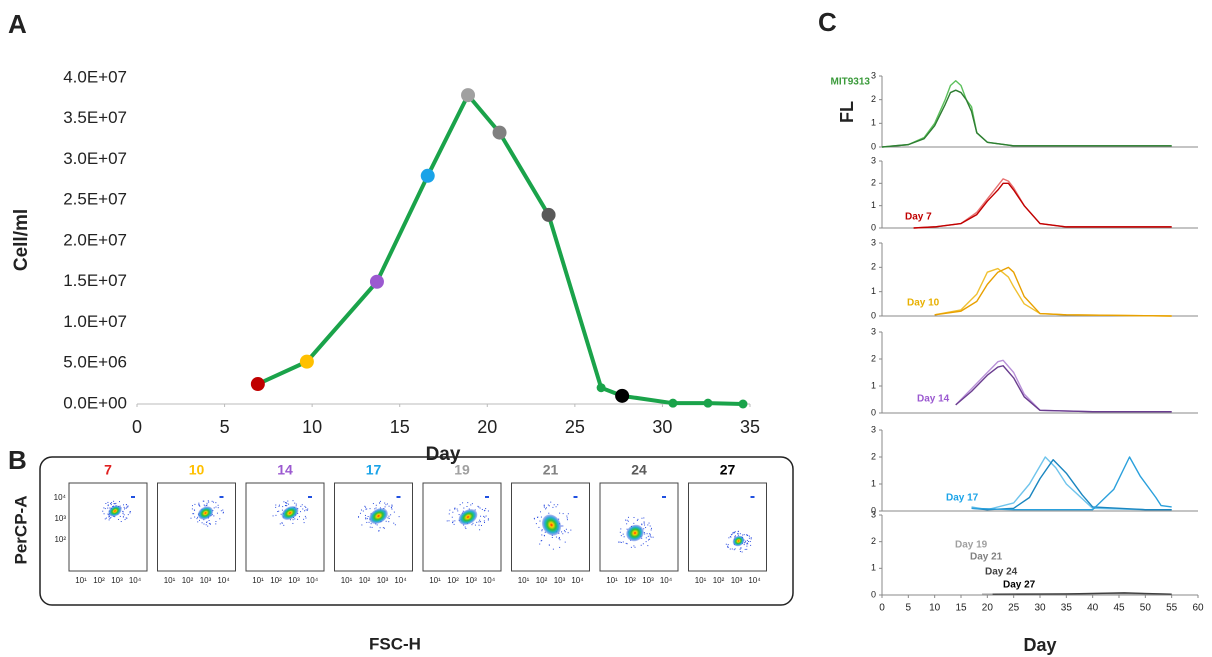 This screenshot has height=657, width=1212. I want to click on y-tick-label: 1.0E+07, so click(95, 321).